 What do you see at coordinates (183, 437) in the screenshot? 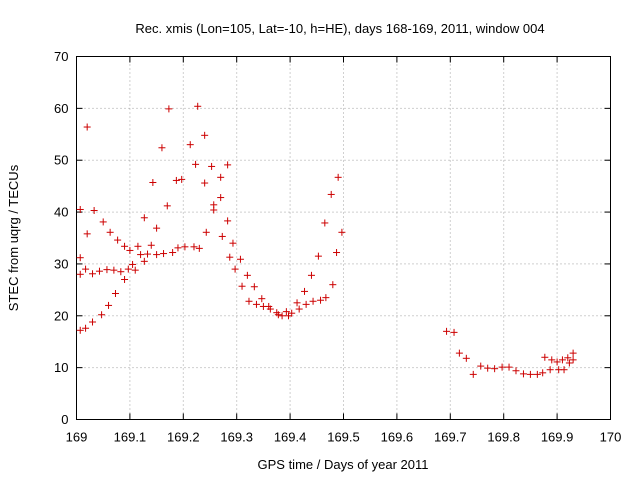
I see `x-tick-label: 169.2` at bounding box center [183, 437].